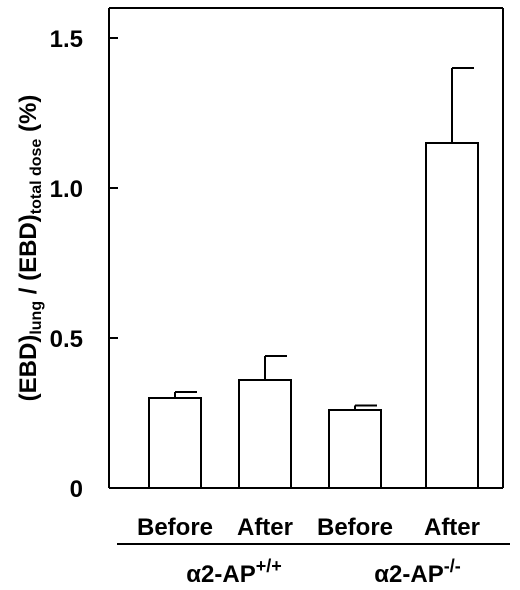 The image size is (520, 590). I want to click on category-labels: Before After Before After, so click(308, 527).